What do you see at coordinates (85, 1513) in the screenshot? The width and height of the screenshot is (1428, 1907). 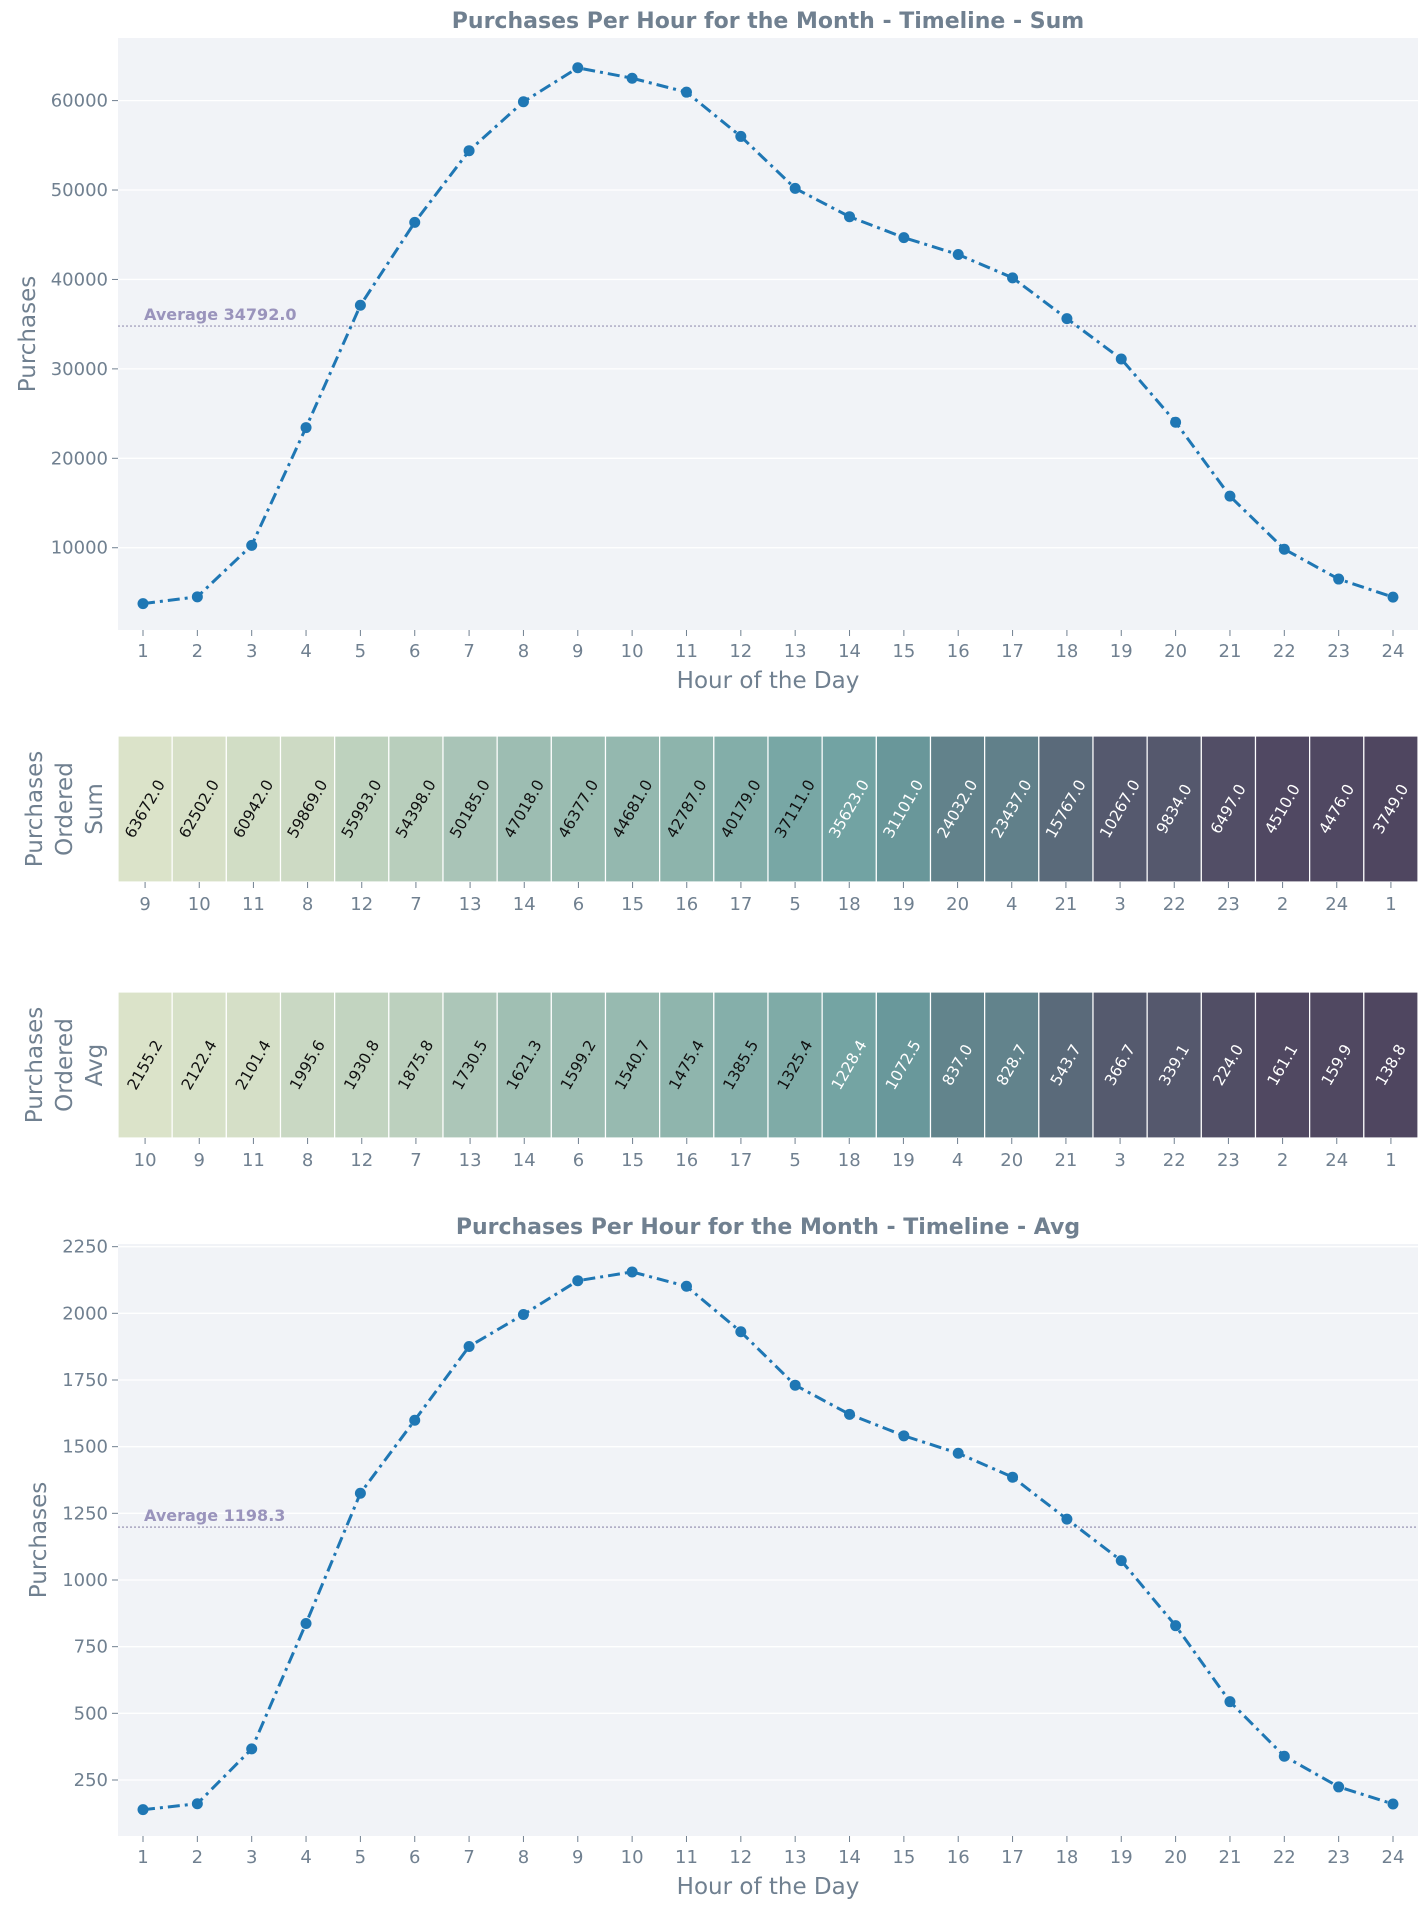 I see `y-tick-label: 1250` at bounding box center [85, 1513].